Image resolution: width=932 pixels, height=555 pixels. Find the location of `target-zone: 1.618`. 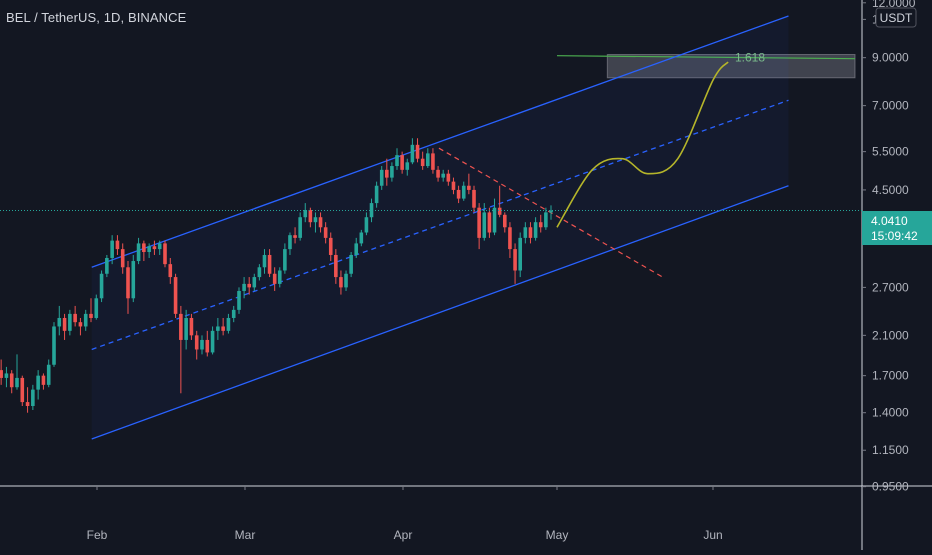

target-zone: 1.618 is located at coordinates (706, 65).